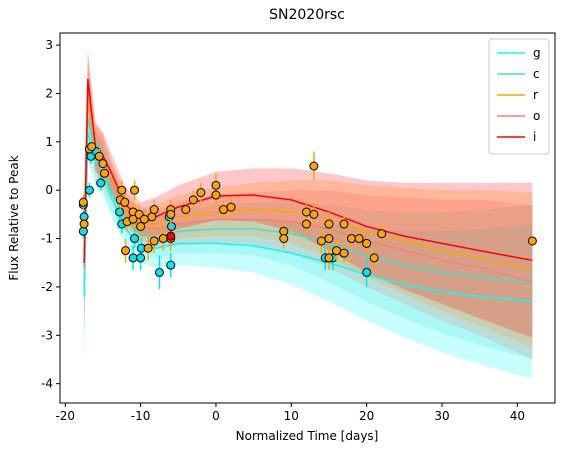 The image size is (565, 455). What do you see at coordinates (47, 384) in the screenshot?
I see `y-tick-label: -4` at bounding box center [47, 384].